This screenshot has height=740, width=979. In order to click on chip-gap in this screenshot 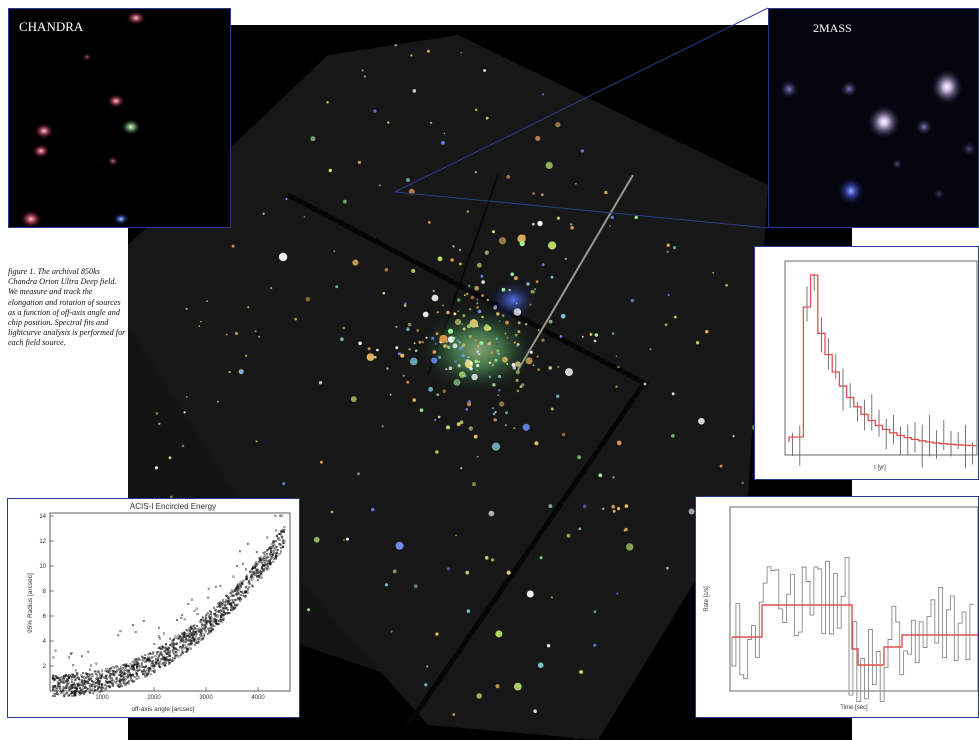, I will do `click(468, 290)`.